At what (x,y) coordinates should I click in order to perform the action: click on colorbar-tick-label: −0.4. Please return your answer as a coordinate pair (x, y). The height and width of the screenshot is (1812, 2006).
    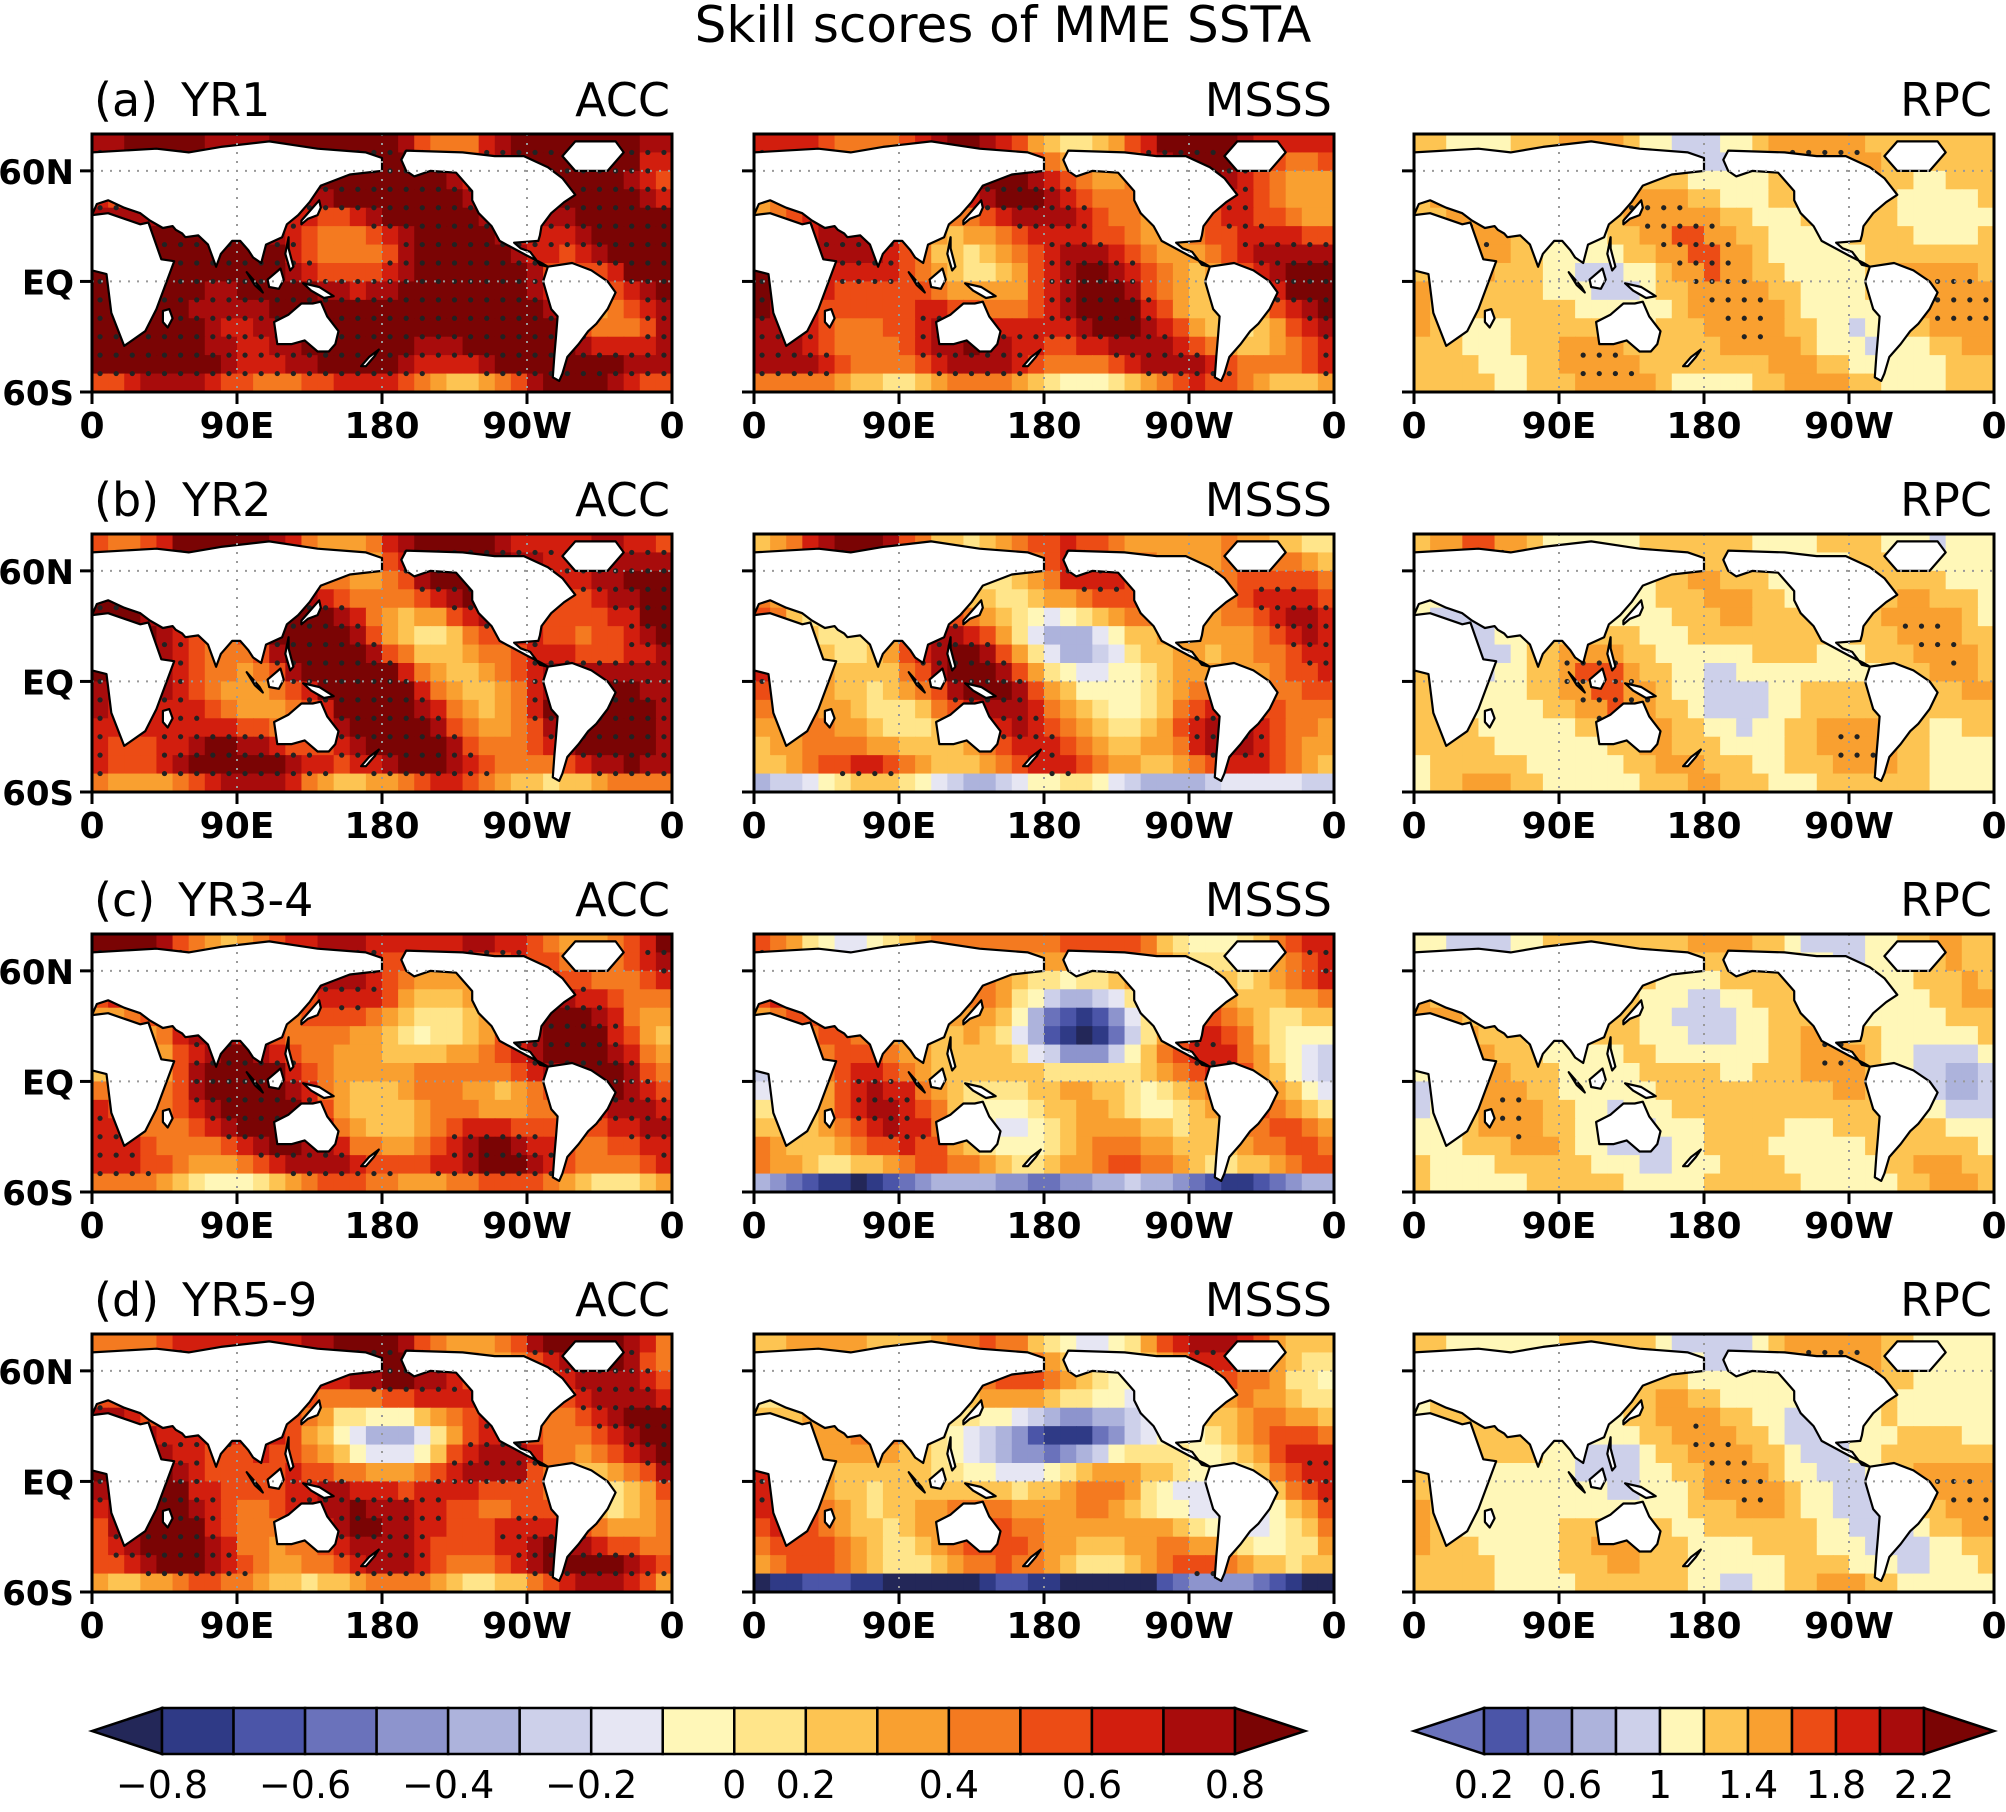
    Looking at the image, I should click on (448, 1785).